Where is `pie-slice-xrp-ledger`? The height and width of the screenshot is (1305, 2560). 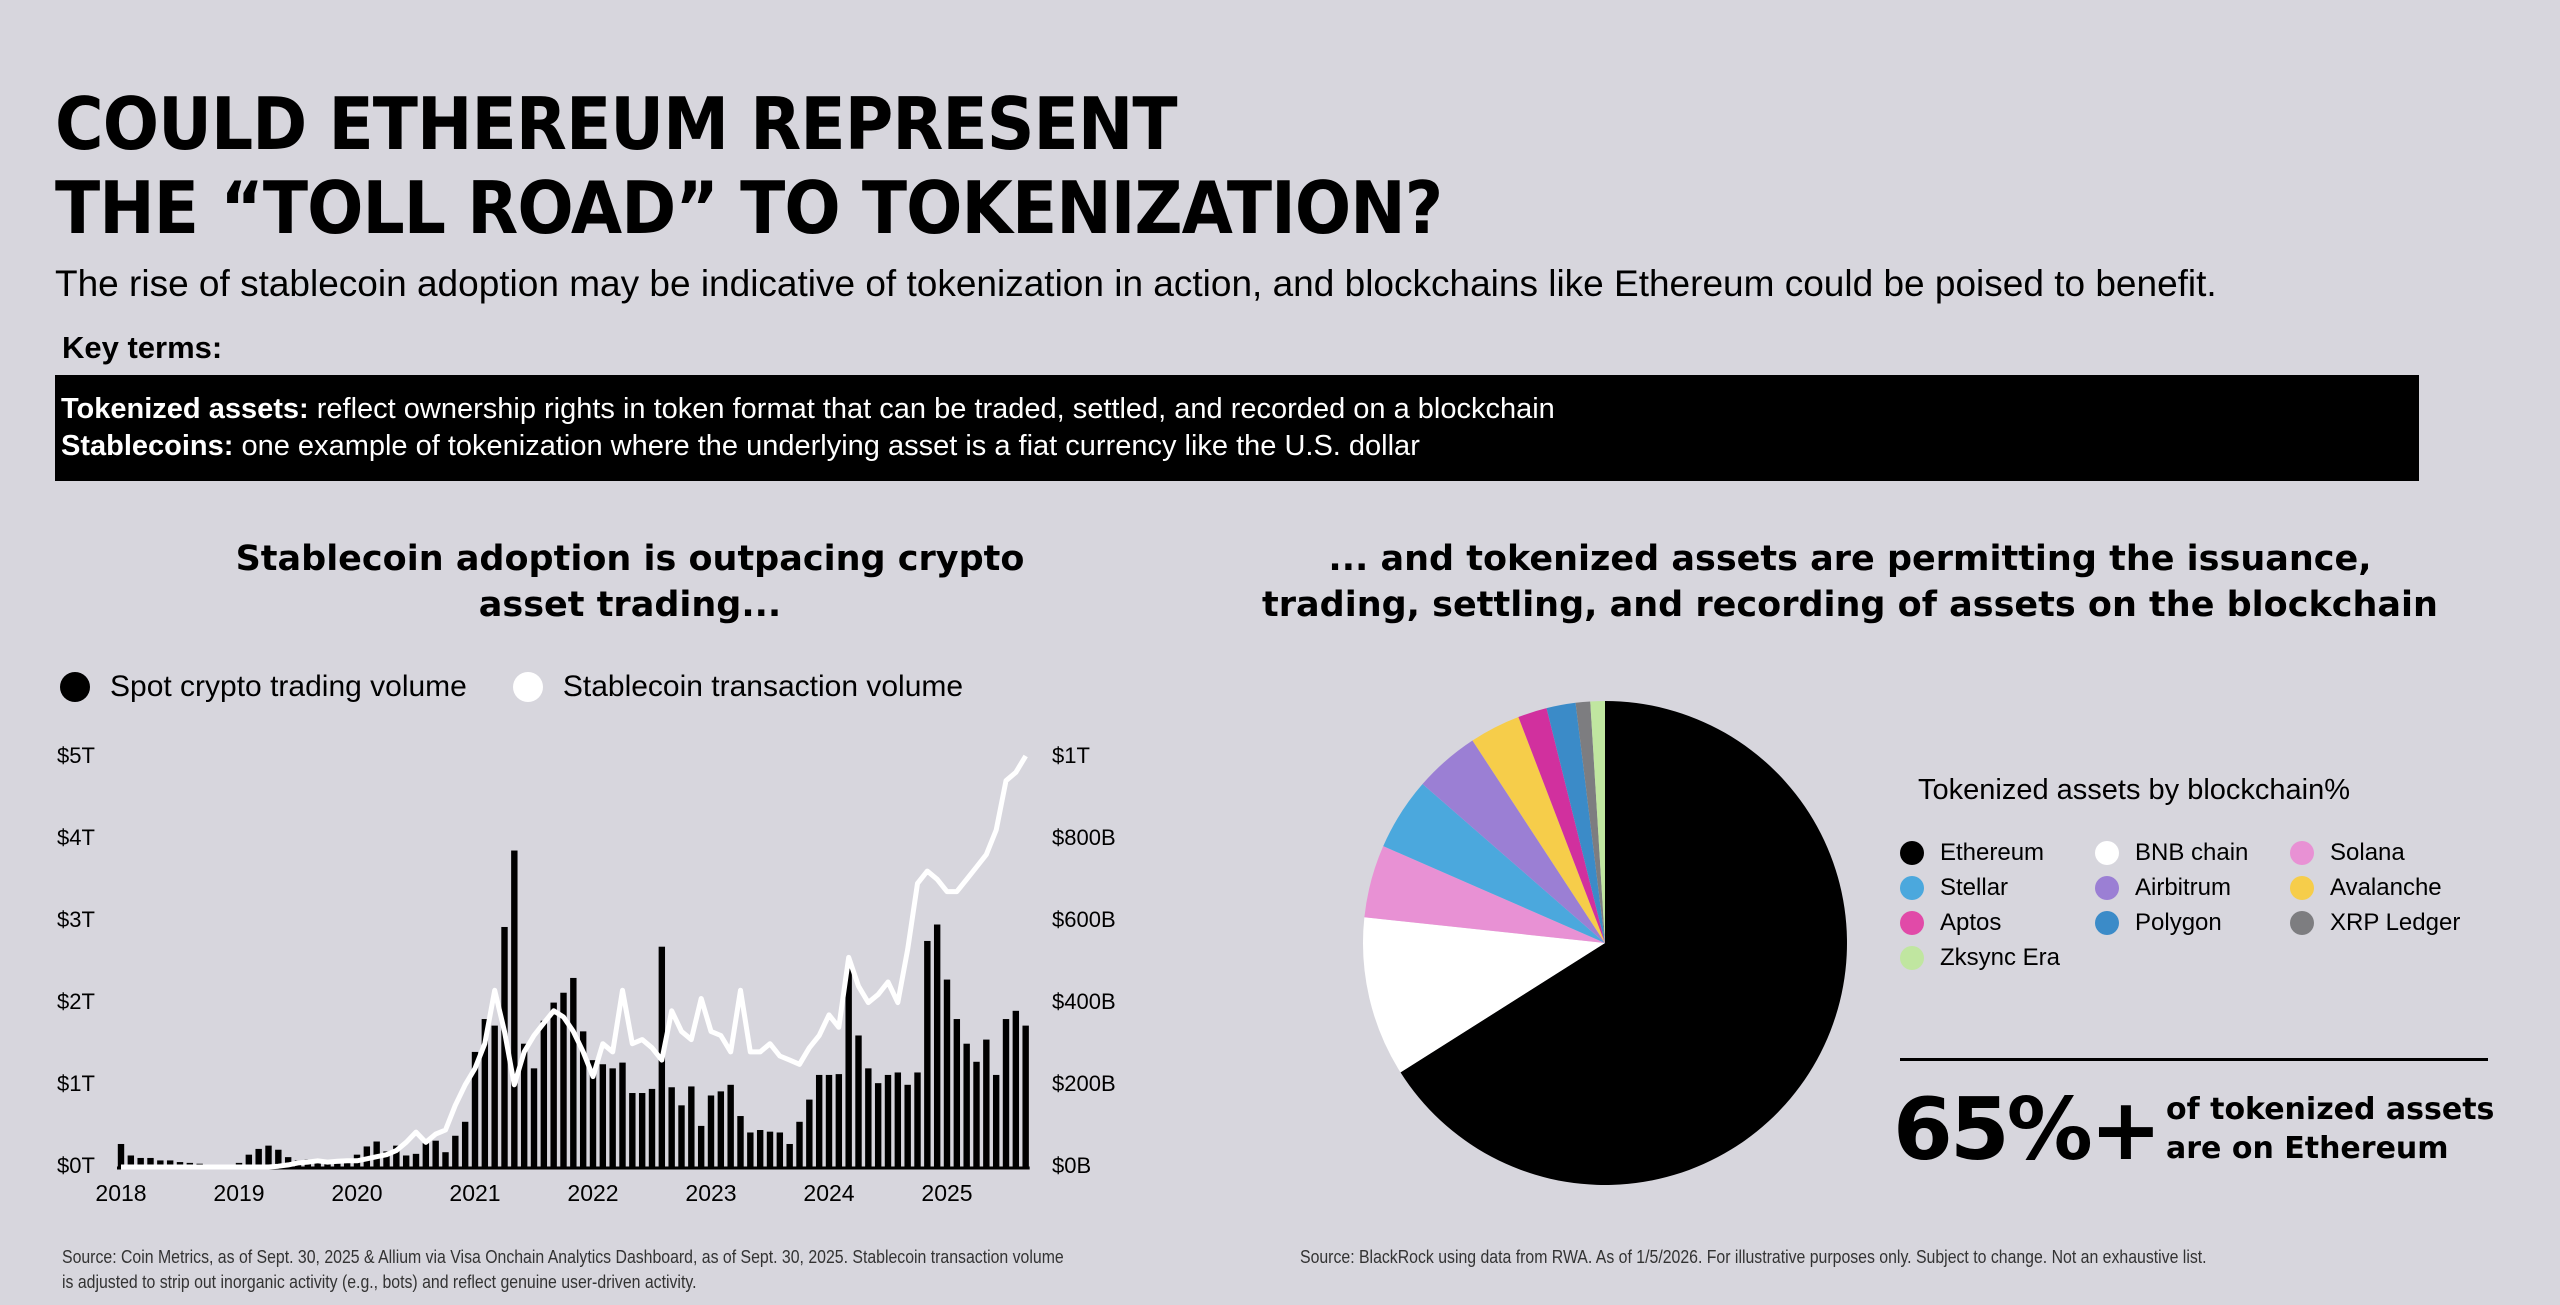 pie-slice-xrp-ledger is located at coordinates (1590, 822).